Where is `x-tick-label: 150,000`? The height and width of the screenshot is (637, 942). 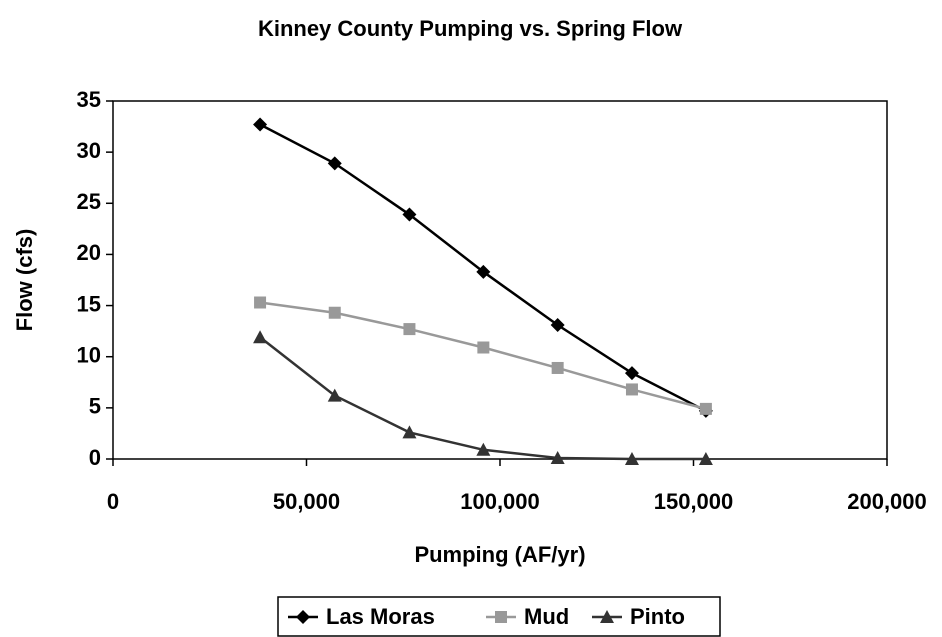 x-tick-label: 150,000 is located at coordinates (694, 501).